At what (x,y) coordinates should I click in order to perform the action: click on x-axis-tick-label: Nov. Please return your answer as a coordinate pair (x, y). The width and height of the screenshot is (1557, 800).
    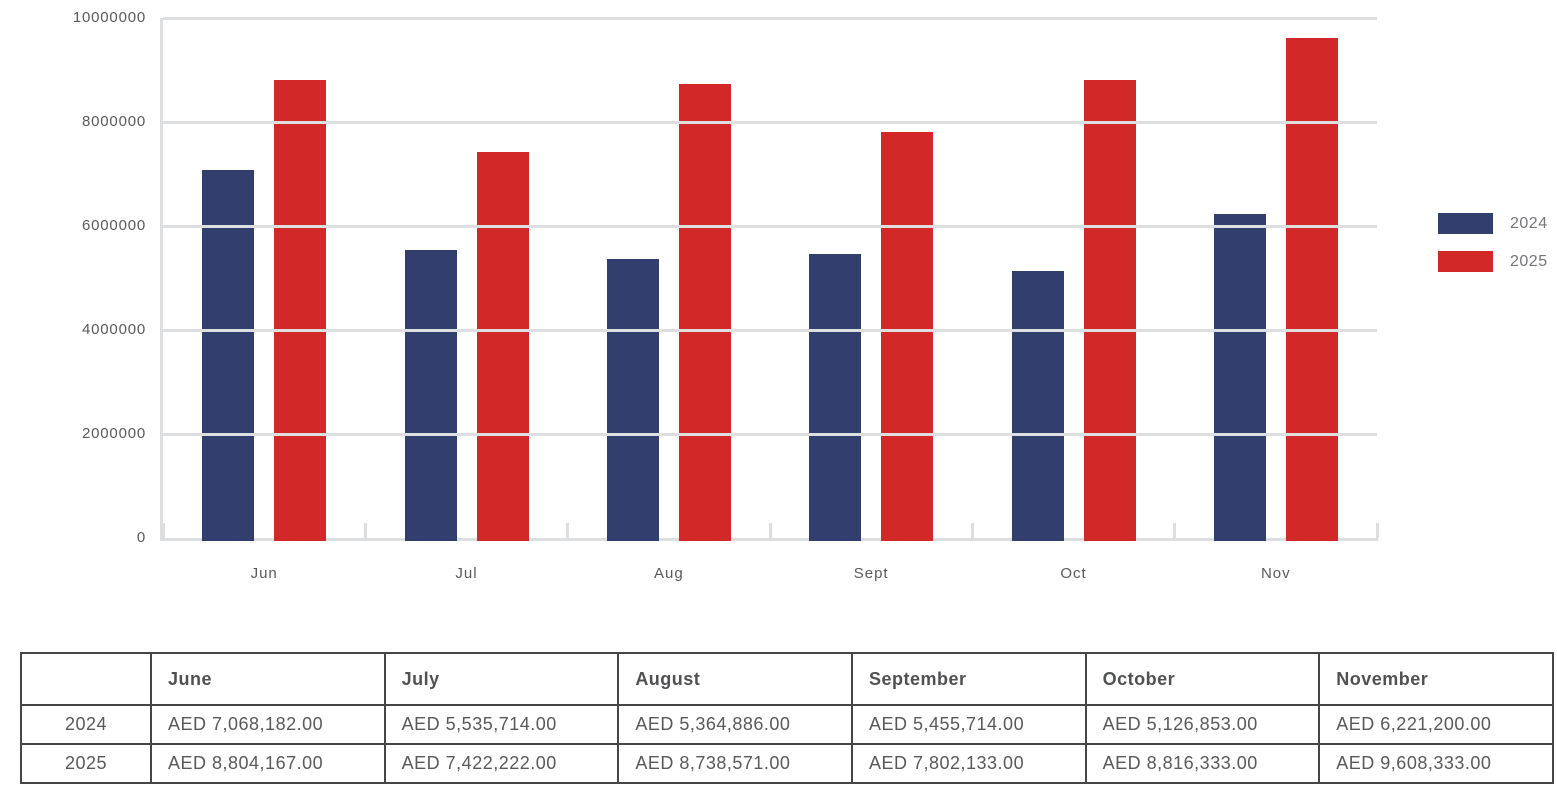
    Looking at the image, I should click on (1275, 573).